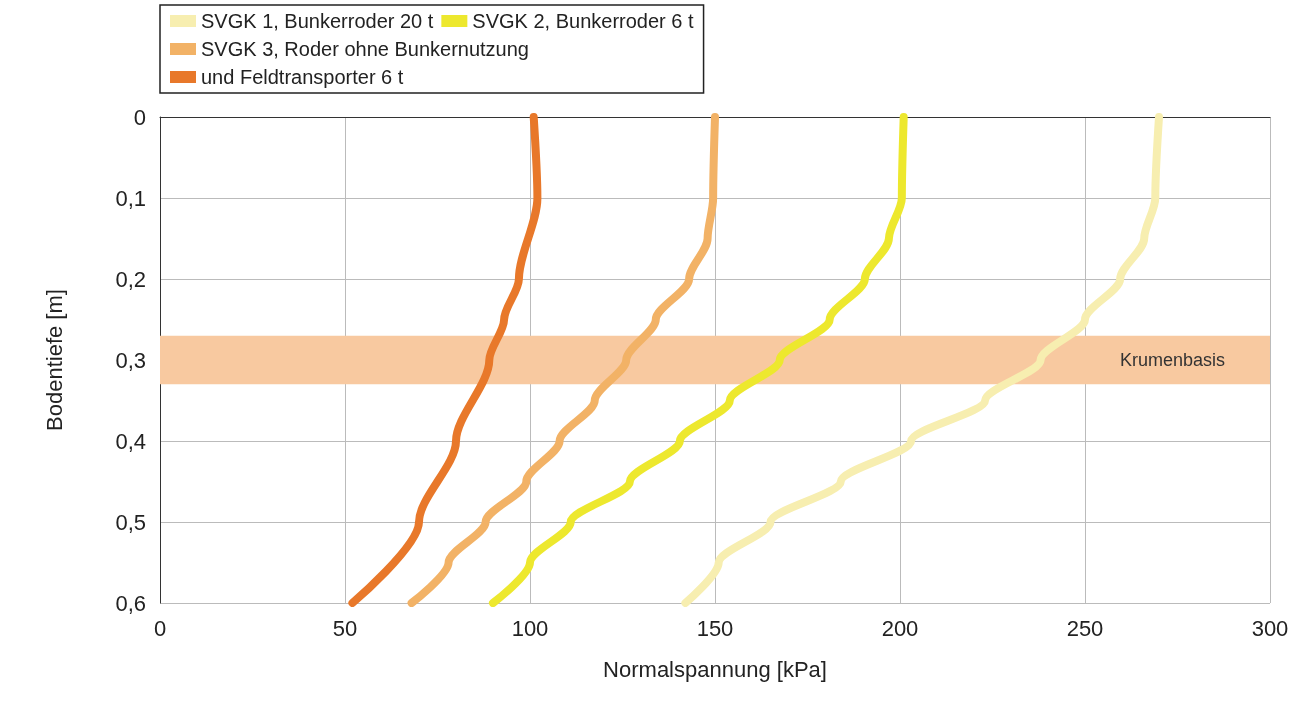  I want to click on y-tick-label: 0,6, so click(130, 603).